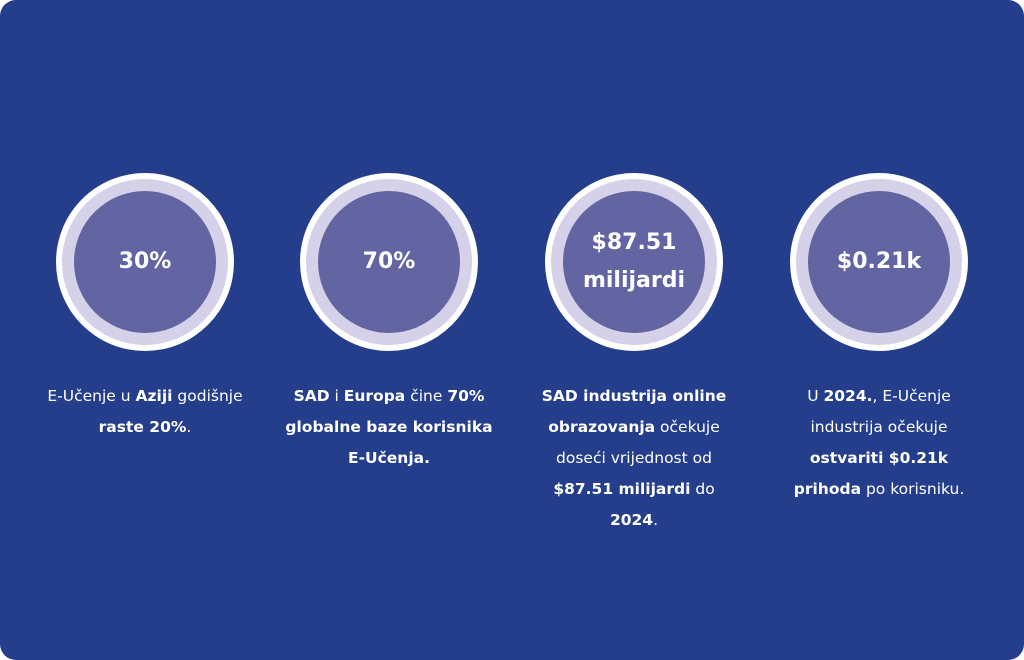 This screenshot has height=660, width=1024. Describe the element at coordinates (311, 396) in the screenshot. I see `desc-part-bold: SAD` at that location.